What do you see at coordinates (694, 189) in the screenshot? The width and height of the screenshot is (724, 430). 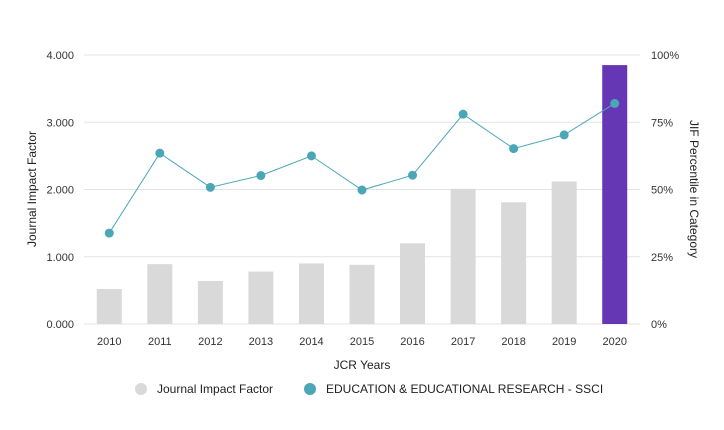 I see `y-axis-title-right: JIF Percentile in Category` at bounding box center [694, 189].